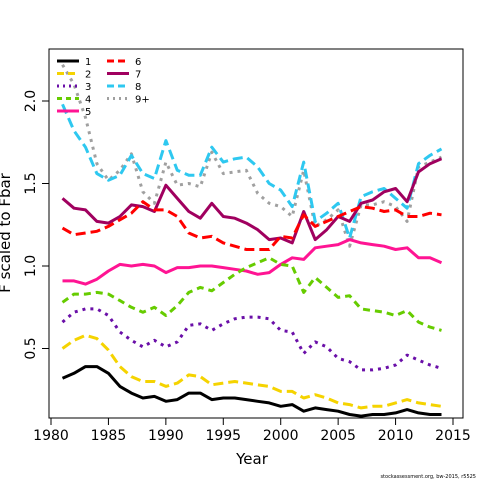 Image resolution: width=480 pixels, height=480 pixels. What do you see at coordinates (223, 436) in the screenshot?
I see `x-tick-label: 1995` at bounding box center [223, 436].